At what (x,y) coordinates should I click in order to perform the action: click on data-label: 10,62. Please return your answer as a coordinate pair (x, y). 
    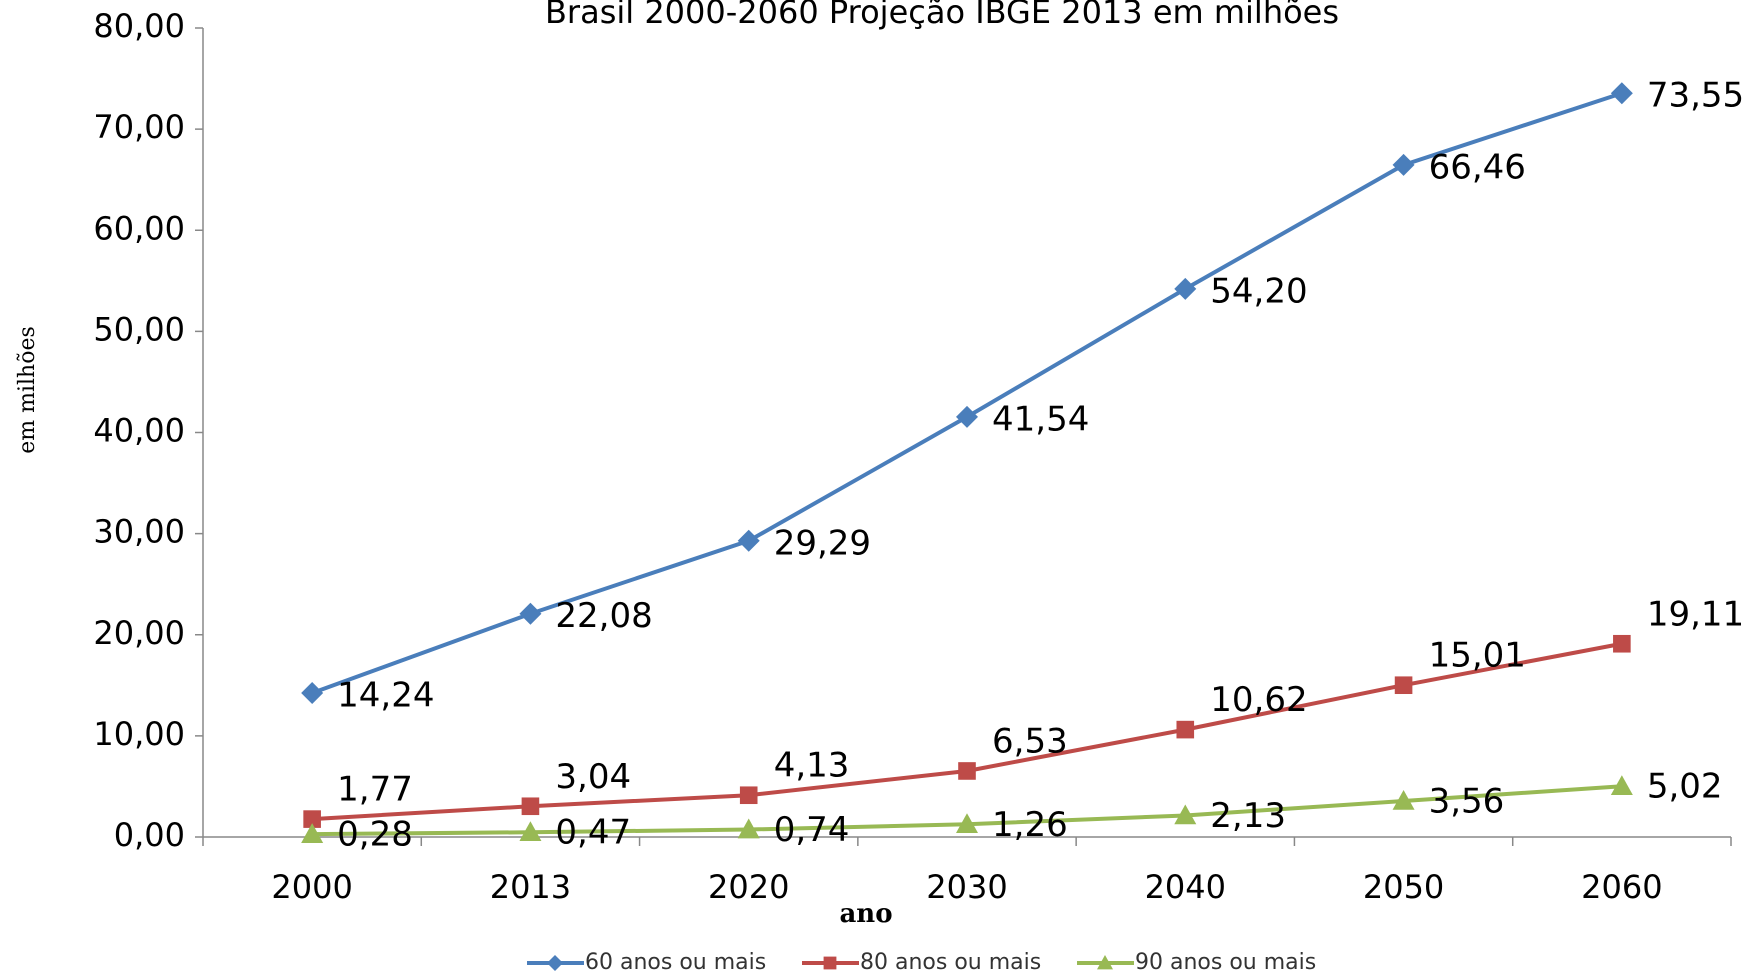
    Looking at the image, I should click on (1258, 700).